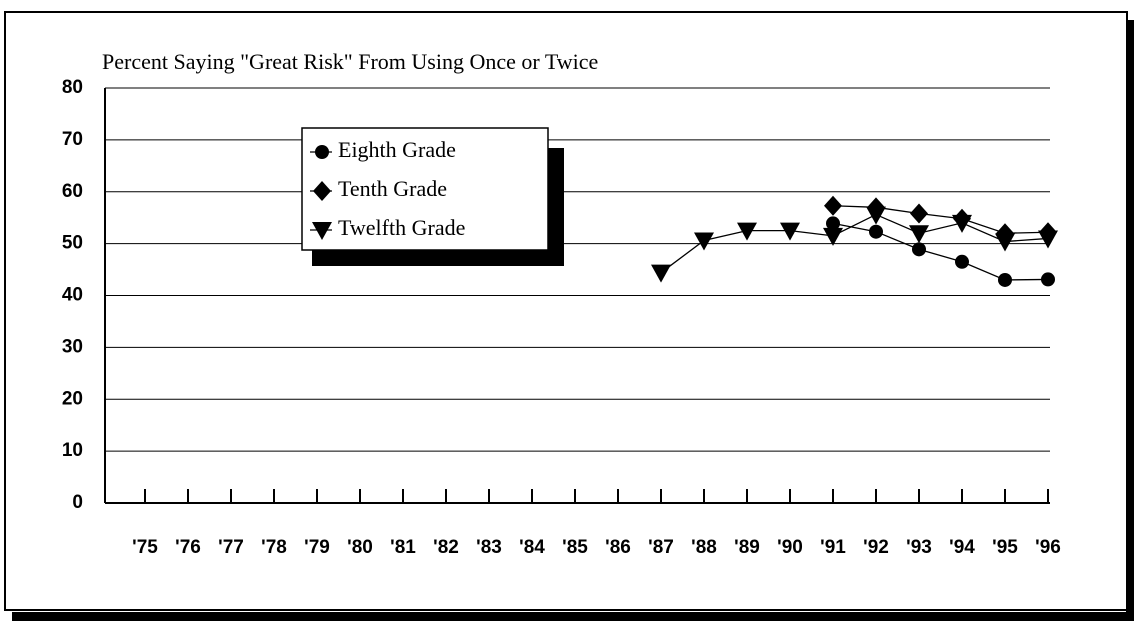 This screenshot has height=623, width=1138. What do you see at coordinates (618, 547) in the screenshot?
I see `x-tick-label: '86` at bounding box center [618, 547].